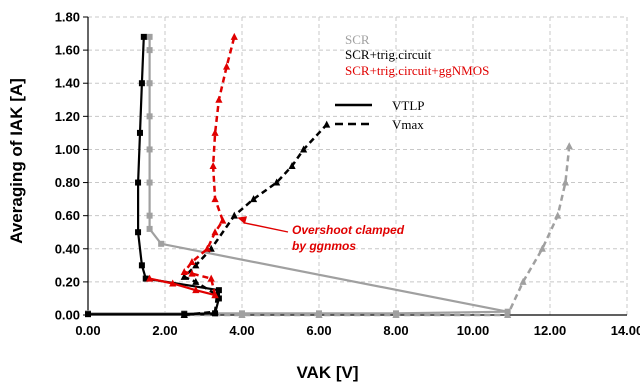 This screenshot has height=385, width=640. I want to click on legend-entry-scr-trig-ggnmos: SCR+trig.circuit+ggNMOS, so click(417, 70).